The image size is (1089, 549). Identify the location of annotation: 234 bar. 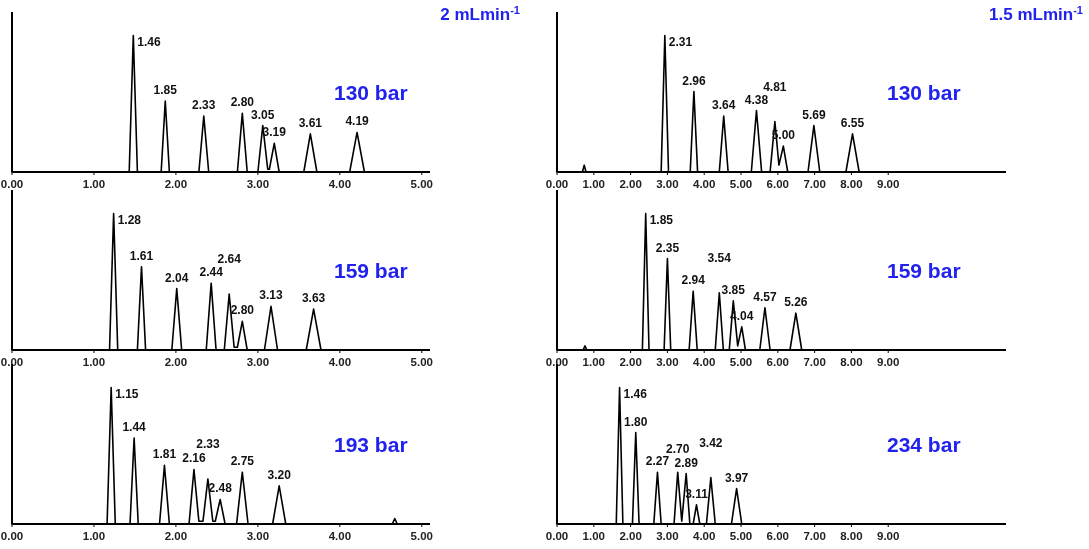
(924, 444).